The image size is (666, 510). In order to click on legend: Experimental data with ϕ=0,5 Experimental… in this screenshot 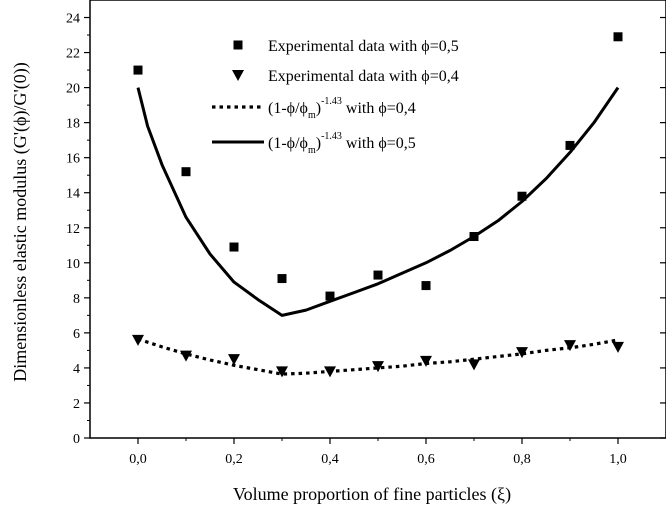, I will do `click(335, 97)`.